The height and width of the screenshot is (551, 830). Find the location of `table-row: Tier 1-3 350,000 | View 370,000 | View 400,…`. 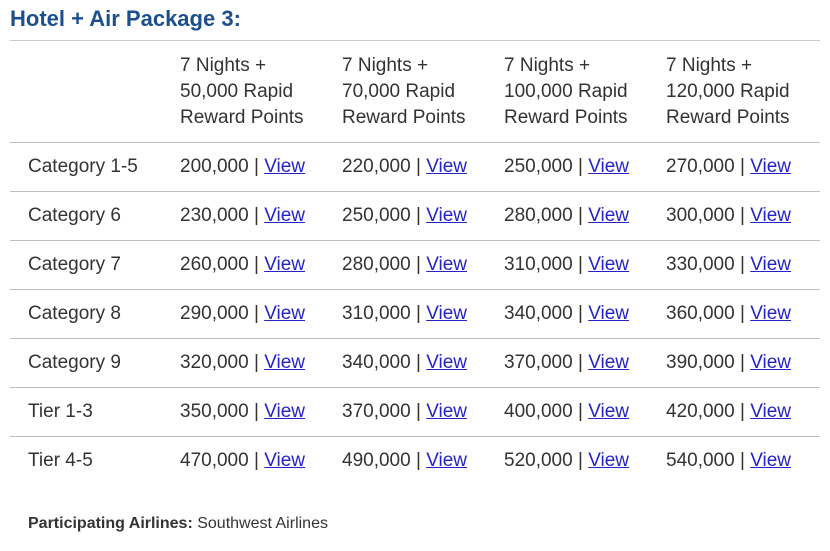

table-row: Tier 1-3 350,000 | View 370,000 | View 400,… is located at coordinates (415, 412).